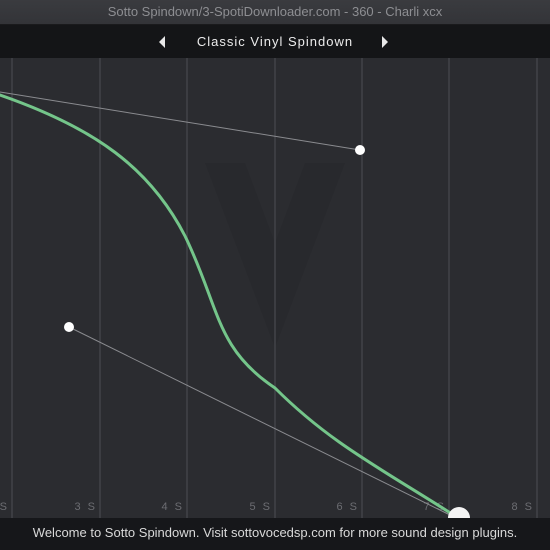  Describe the element at coordinates (347, 507) in the screenshot. I see `time-label: 6 S` at that location.